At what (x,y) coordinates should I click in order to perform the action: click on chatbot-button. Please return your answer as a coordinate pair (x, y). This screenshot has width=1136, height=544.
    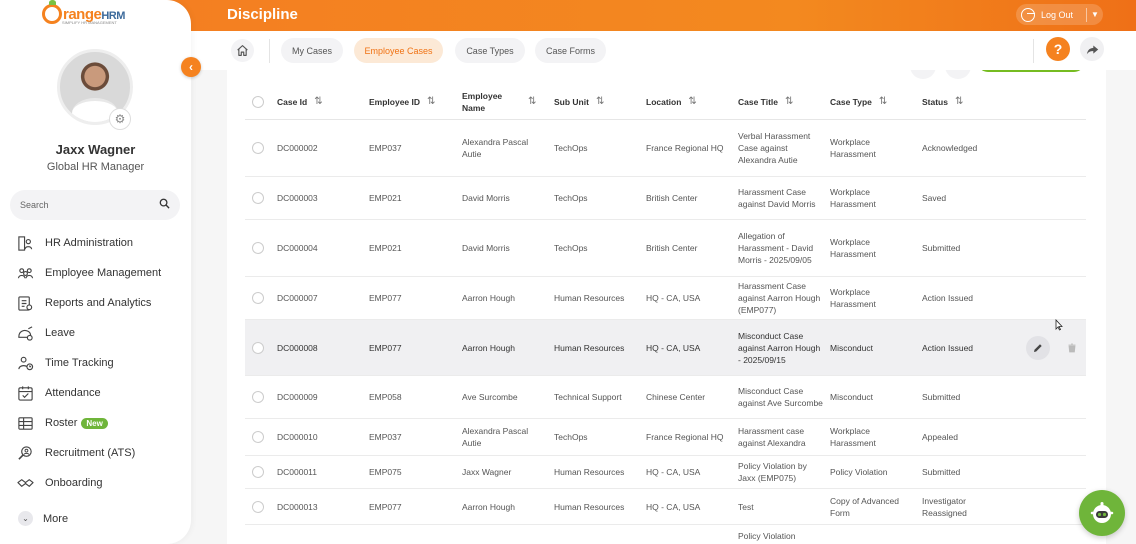
    Looking at the image, I should click on (1102, 513).